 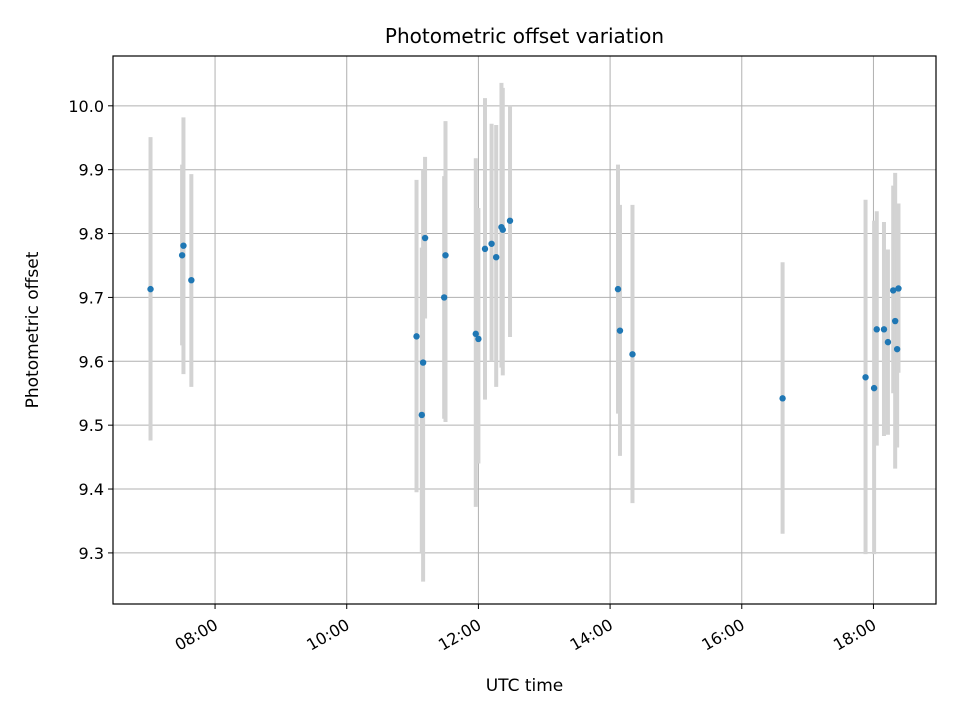 What do you see at coordinates (91, 425) in the screenshot?
I see `y-tick-label: 9.5` at bounding box center [91, 425].